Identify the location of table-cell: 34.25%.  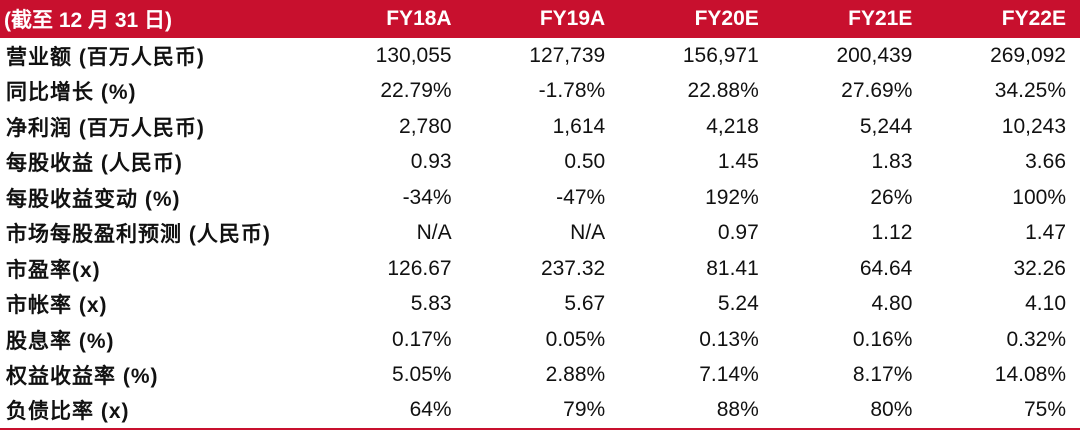
(1030, 91).